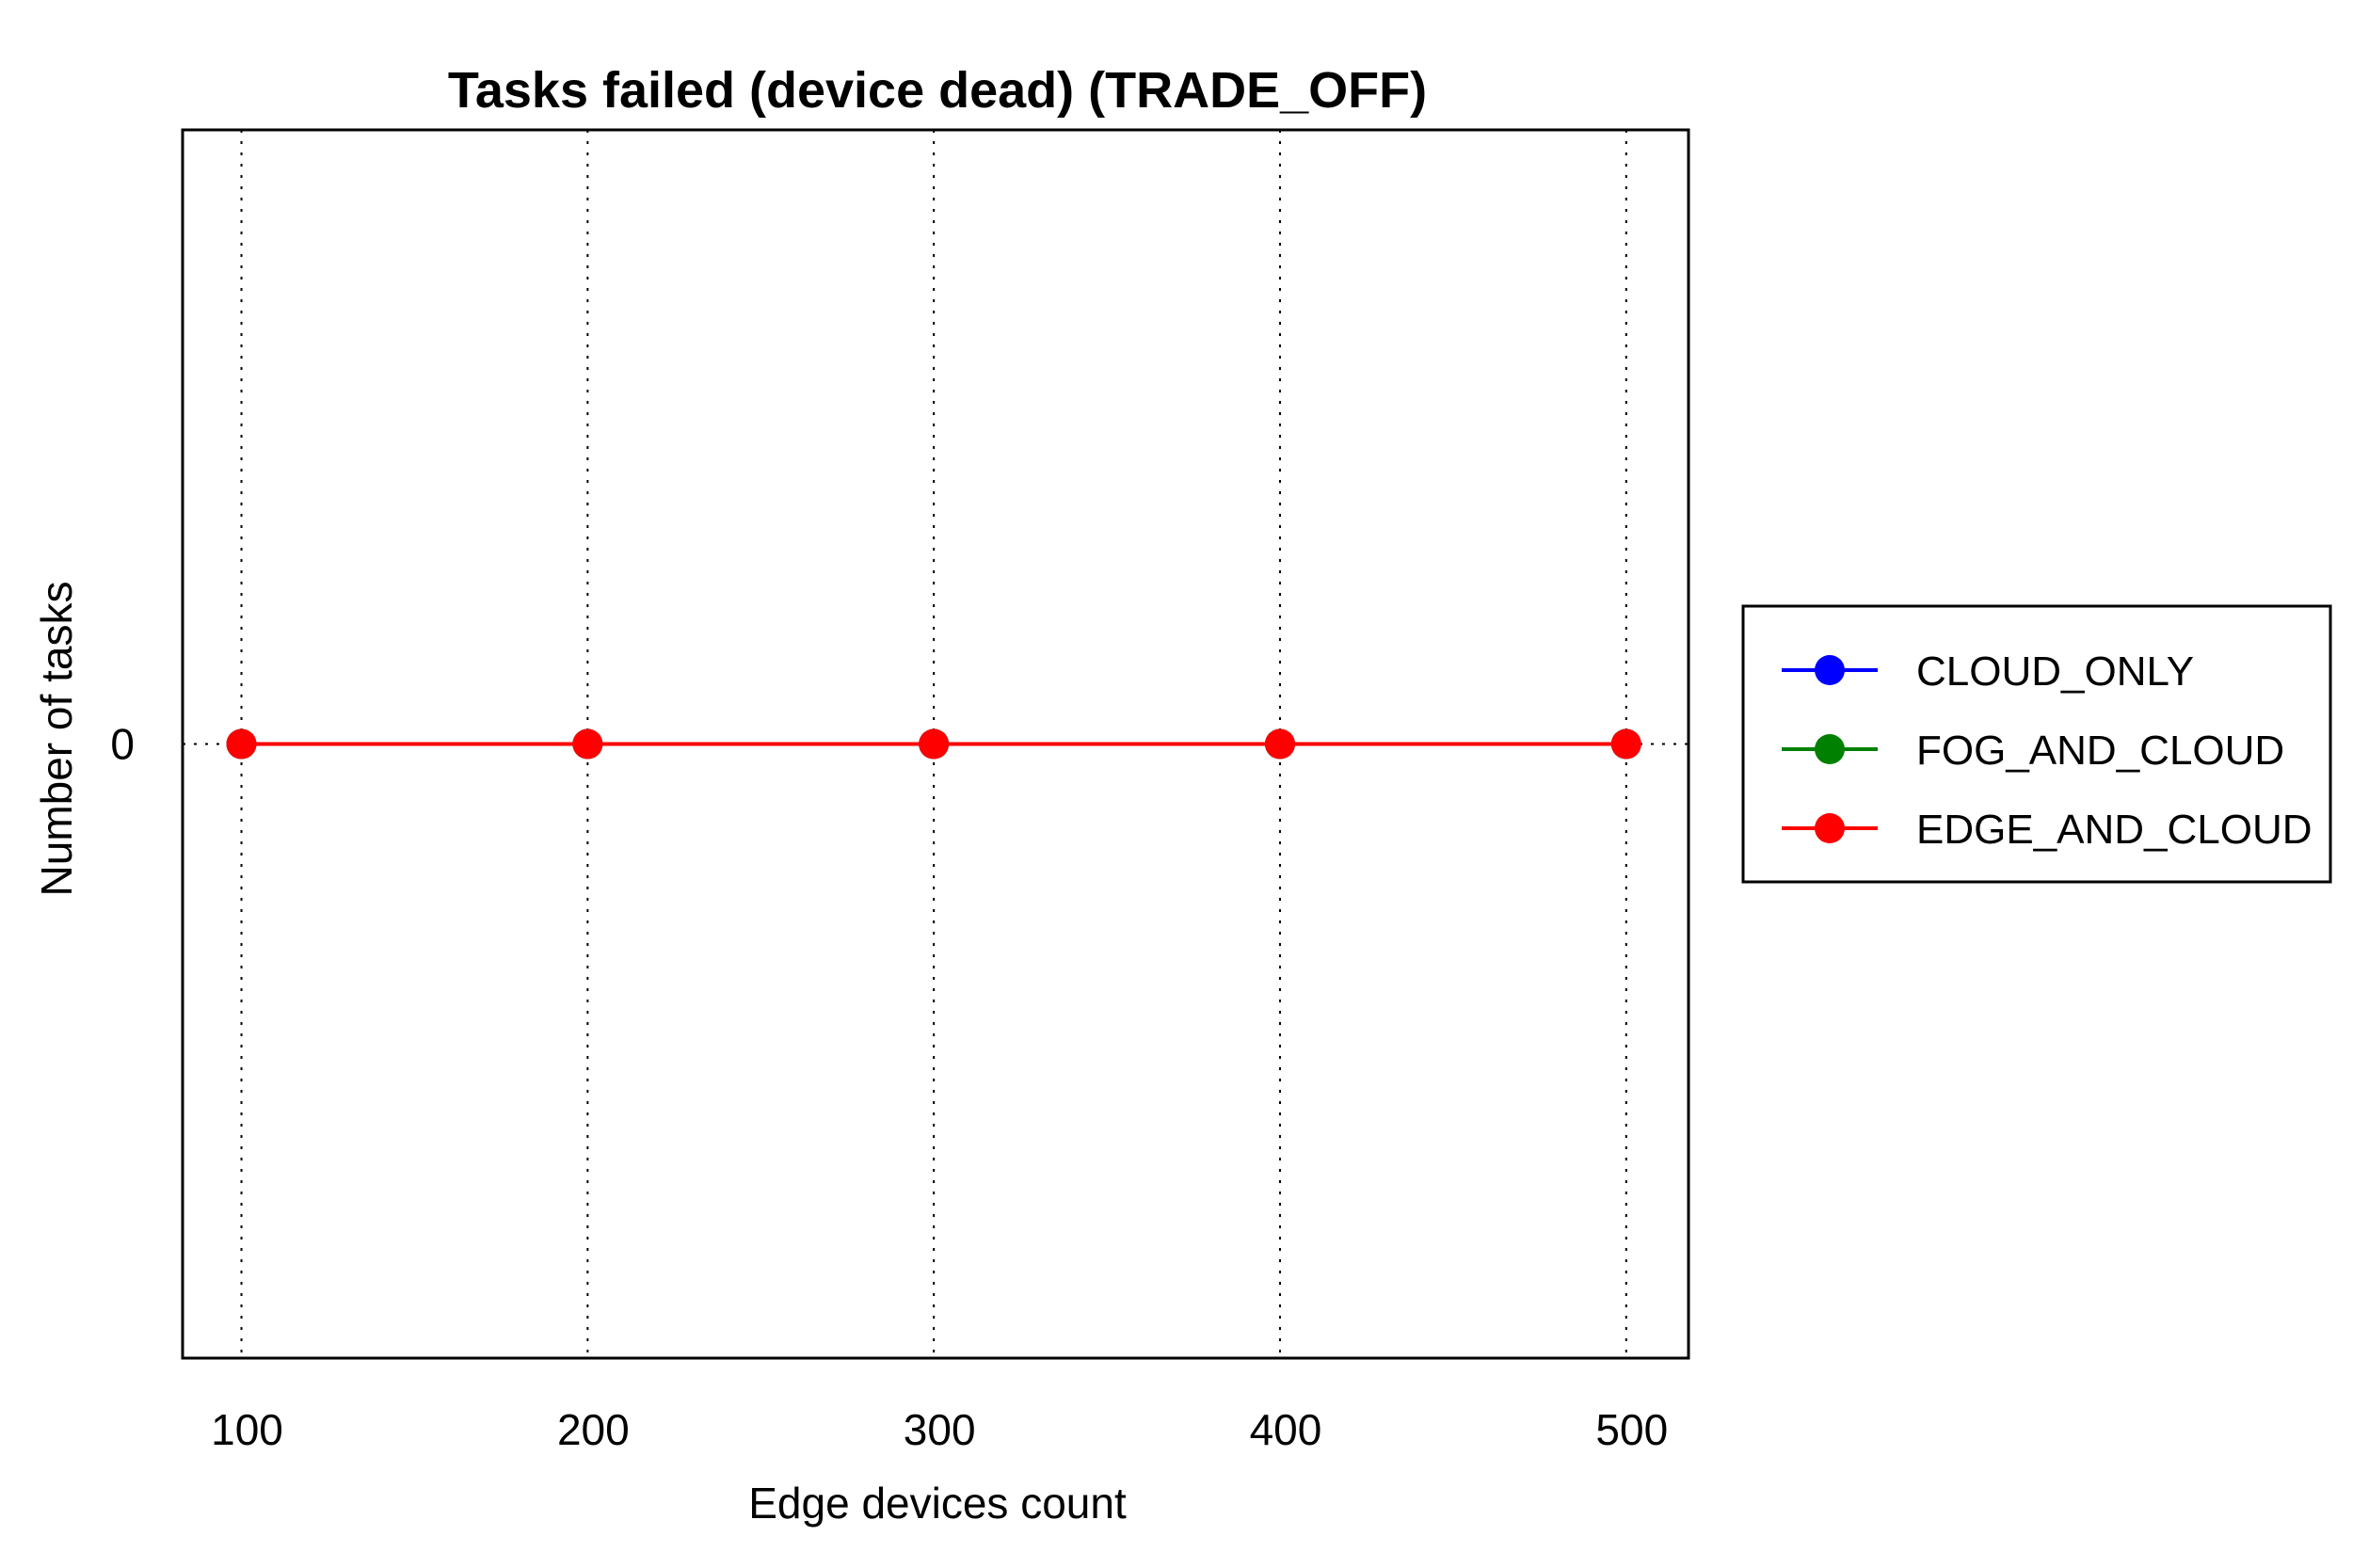 The image size is (2353, 1568). What do you see at coordinates (938, 90) in the screenshot?
I see `chart-title: Tasks failed (device dead) (TRADE_OFF)` at bounding box center [938, 90].